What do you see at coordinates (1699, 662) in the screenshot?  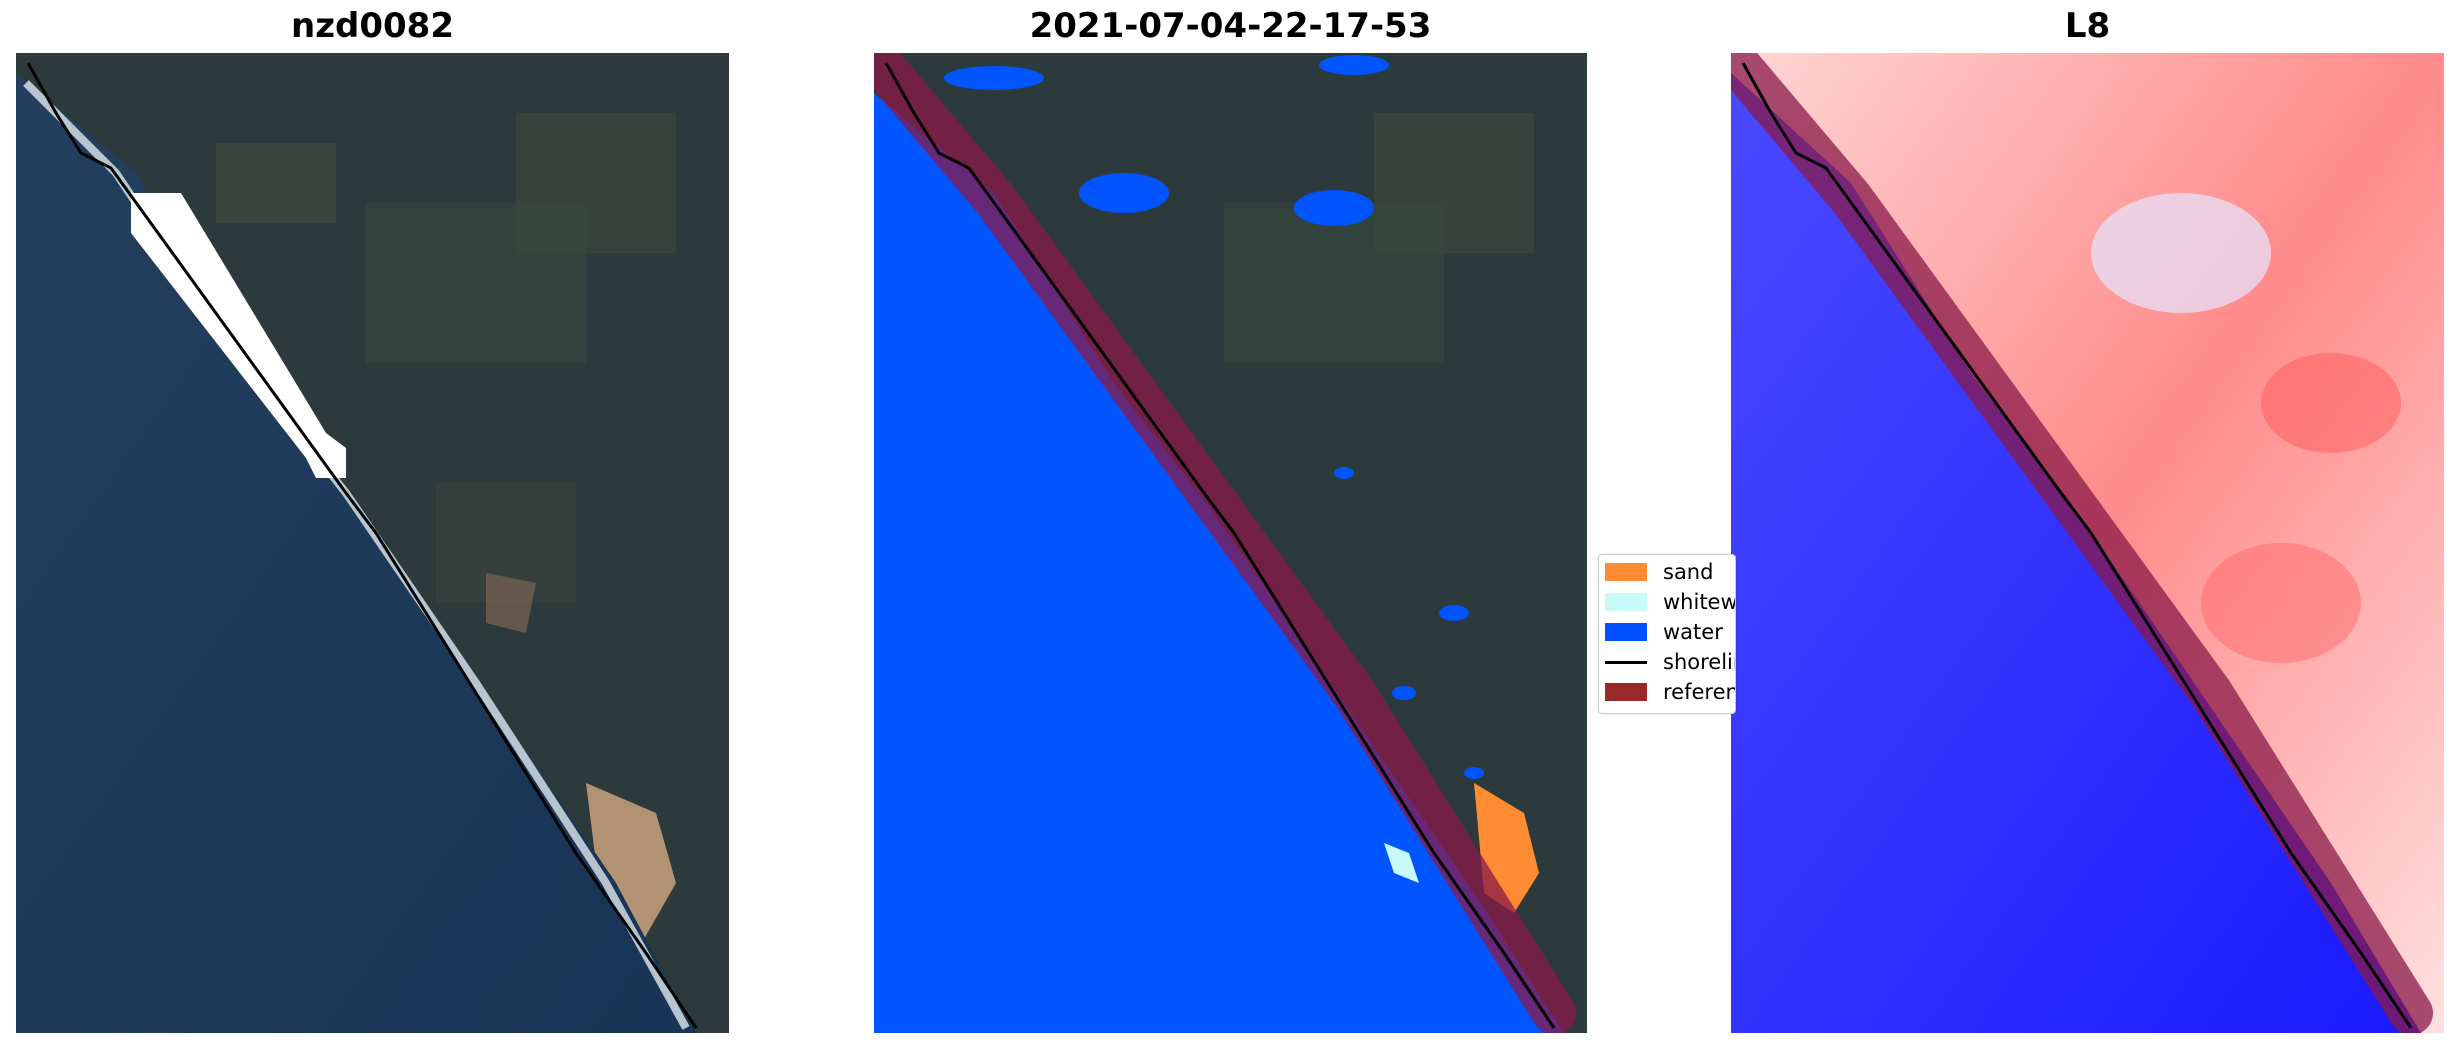 I see `legend-label: shoreline` at bounding box center [1699, 662].